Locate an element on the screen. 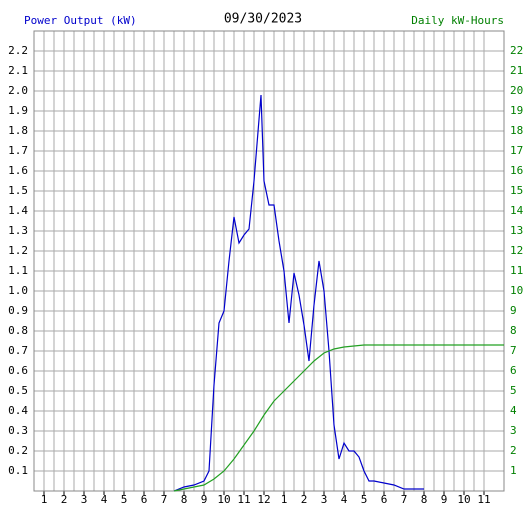  y2-tick-label: 11 is located at coordinates (516, 270).